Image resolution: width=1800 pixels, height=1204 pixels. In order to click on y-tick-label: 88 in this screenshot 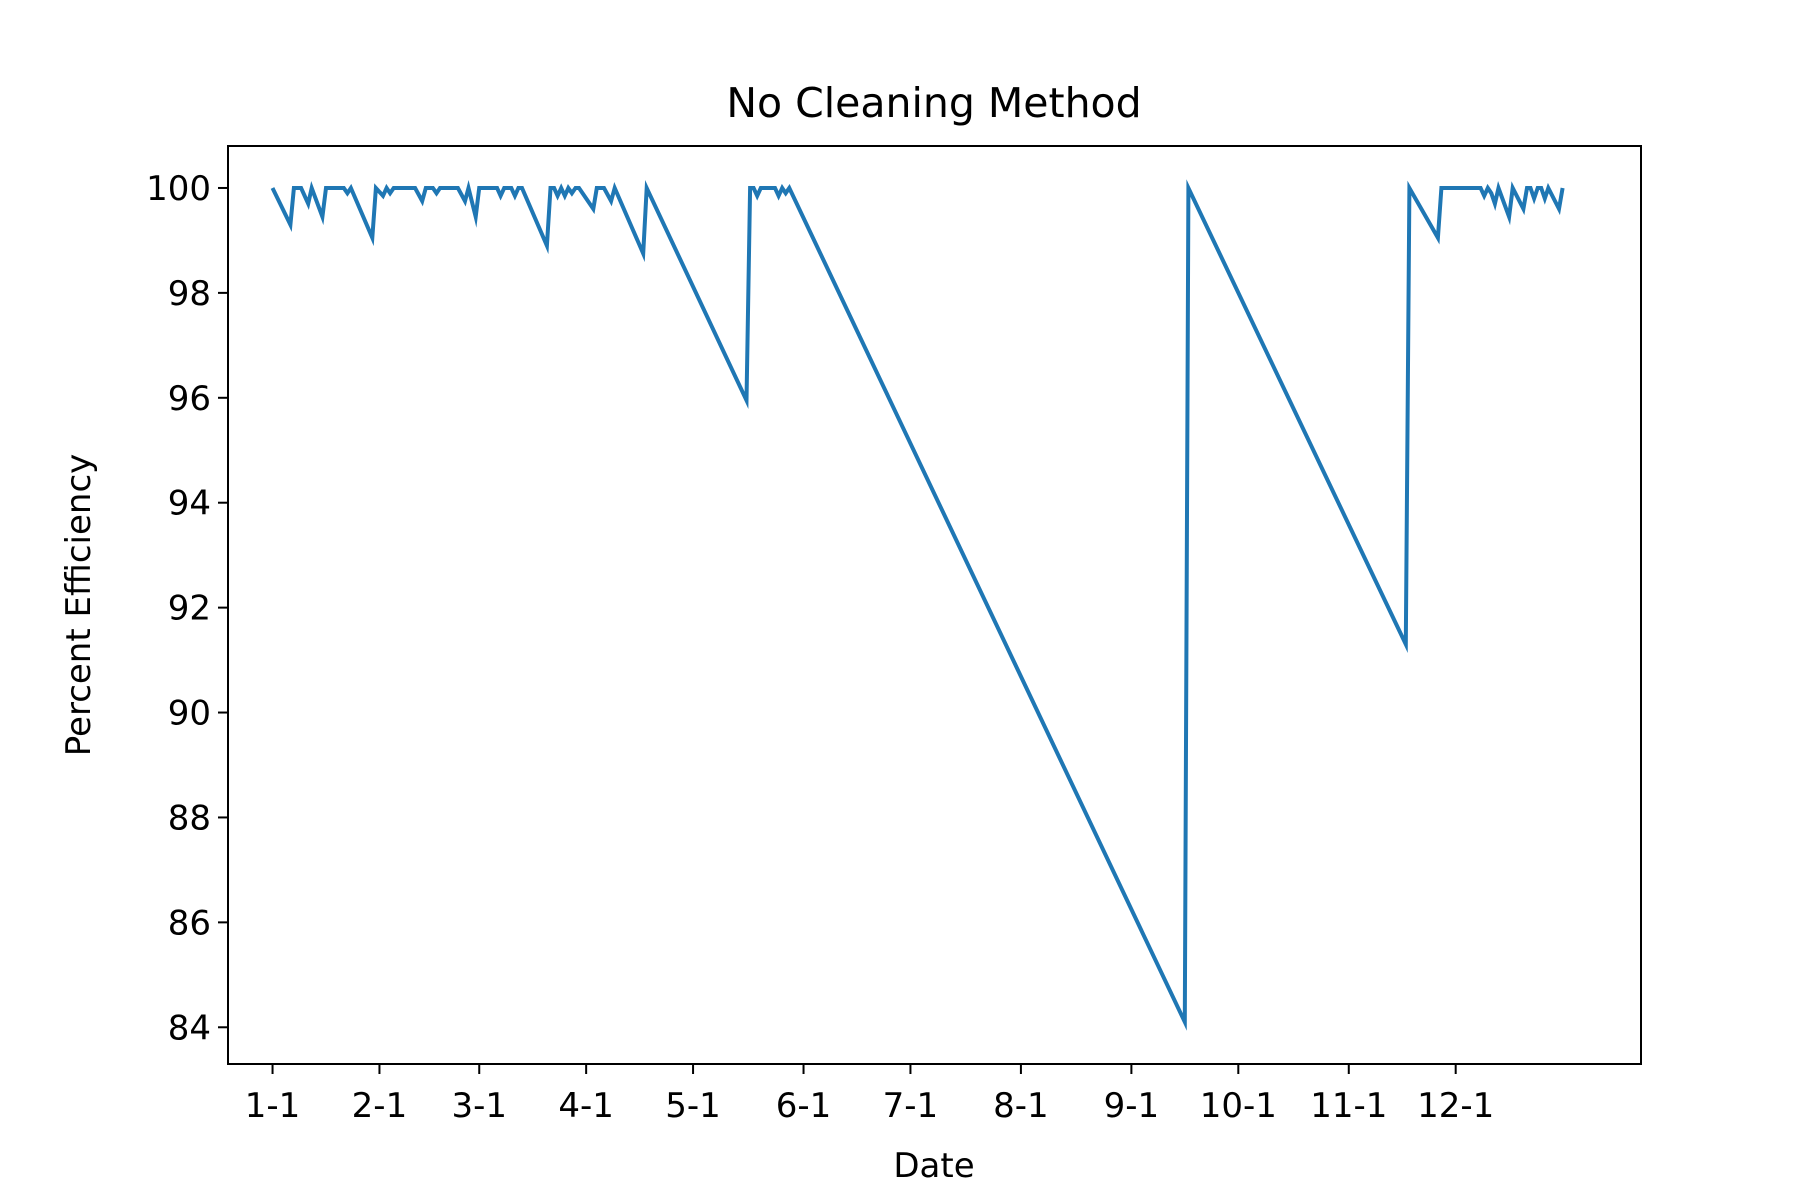, I will do `click(189, 818)`.